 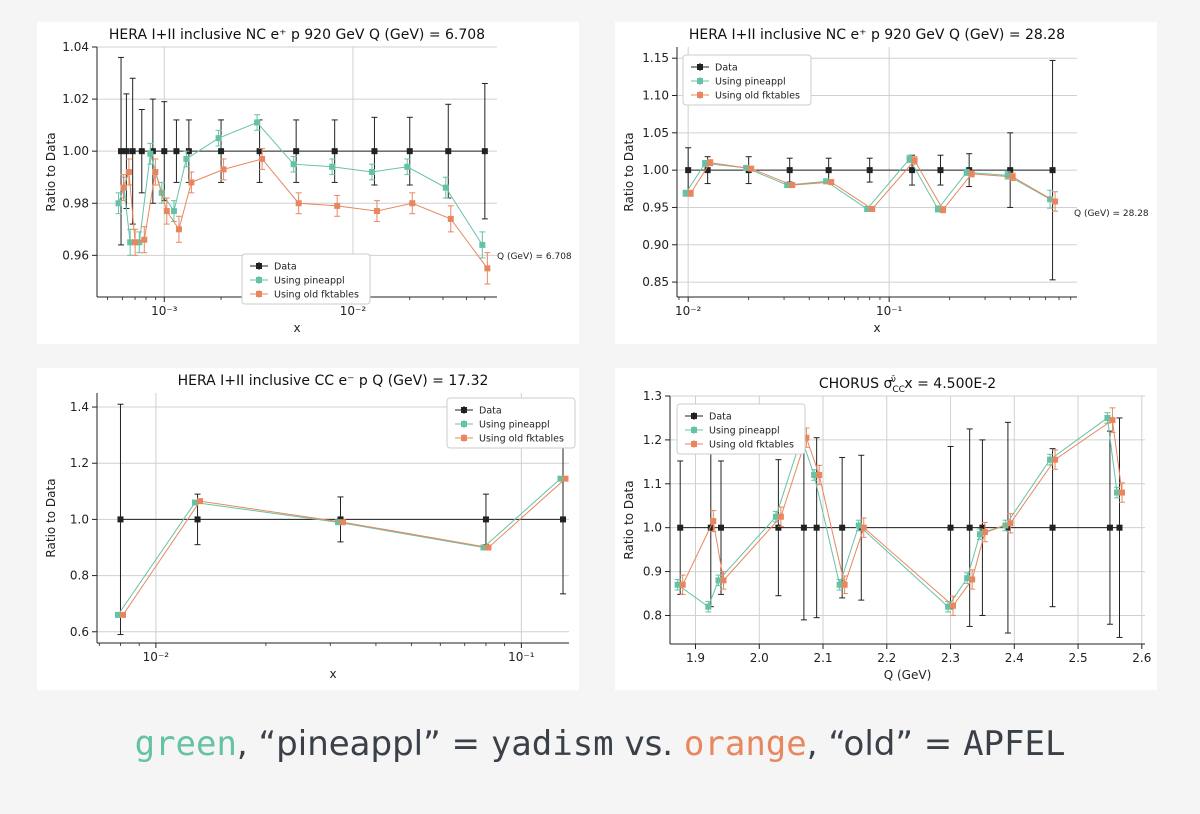 What do you see at coordinates (745, 744) in the screenshot?
I see `caption-orange: orange` at bounding box center [745, 744].